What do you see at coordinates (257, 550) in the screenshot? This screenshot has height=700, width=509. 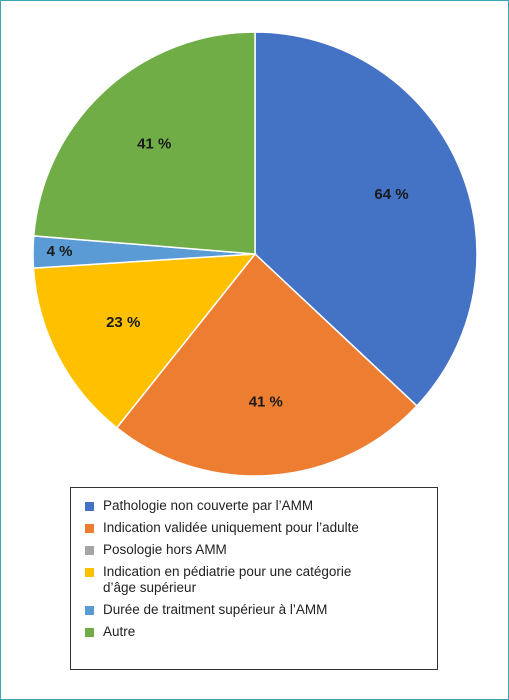 I see `legend-item-2: Posologie hors AMM` at bounding box center [257, 550].